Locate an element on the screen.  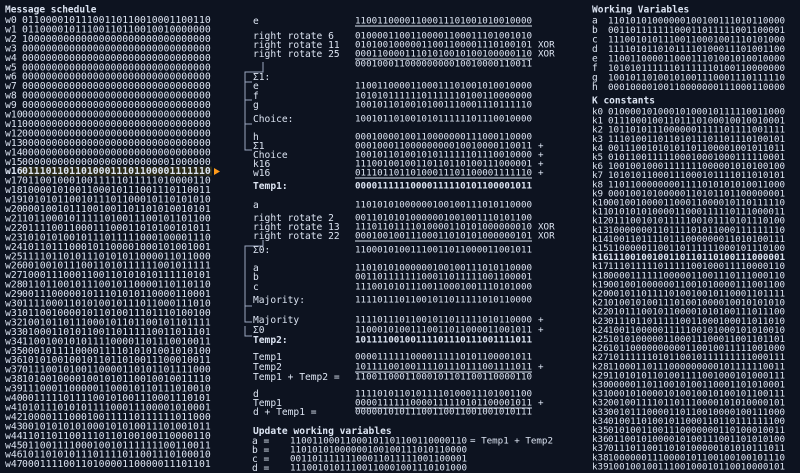
bits: 11010101000000100100111010110000 is located at coordinates (443, 268).